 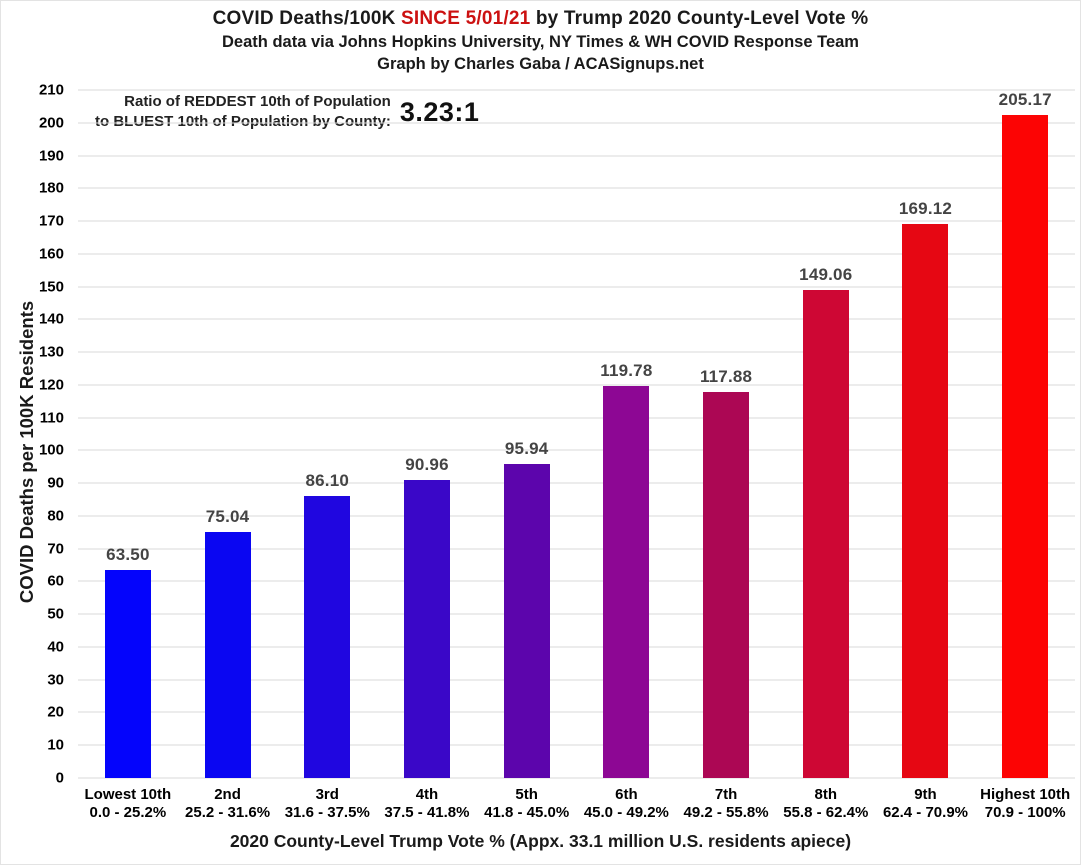 I want to click on x-category-name: 6th, so click(x=626, y=794).